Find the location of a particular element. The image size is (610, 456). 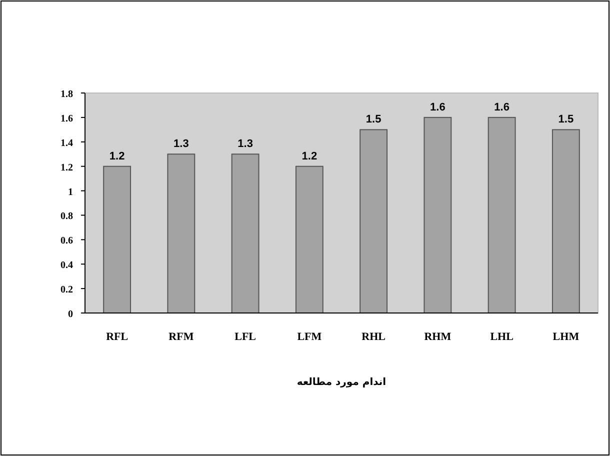

y-tick-label: 1 is located at coordinates (70, 192).